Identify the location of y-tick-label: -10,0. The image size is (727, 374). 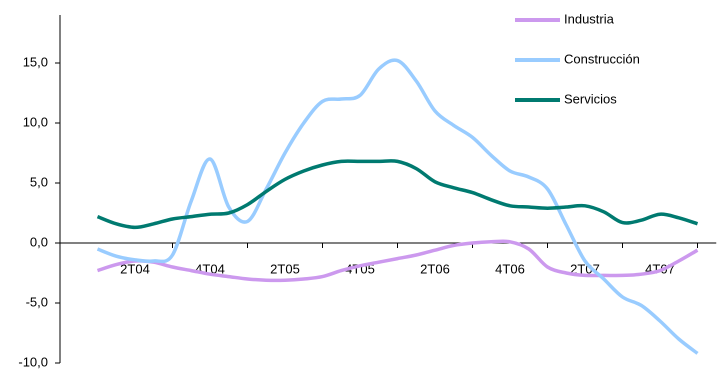
(33, 361).